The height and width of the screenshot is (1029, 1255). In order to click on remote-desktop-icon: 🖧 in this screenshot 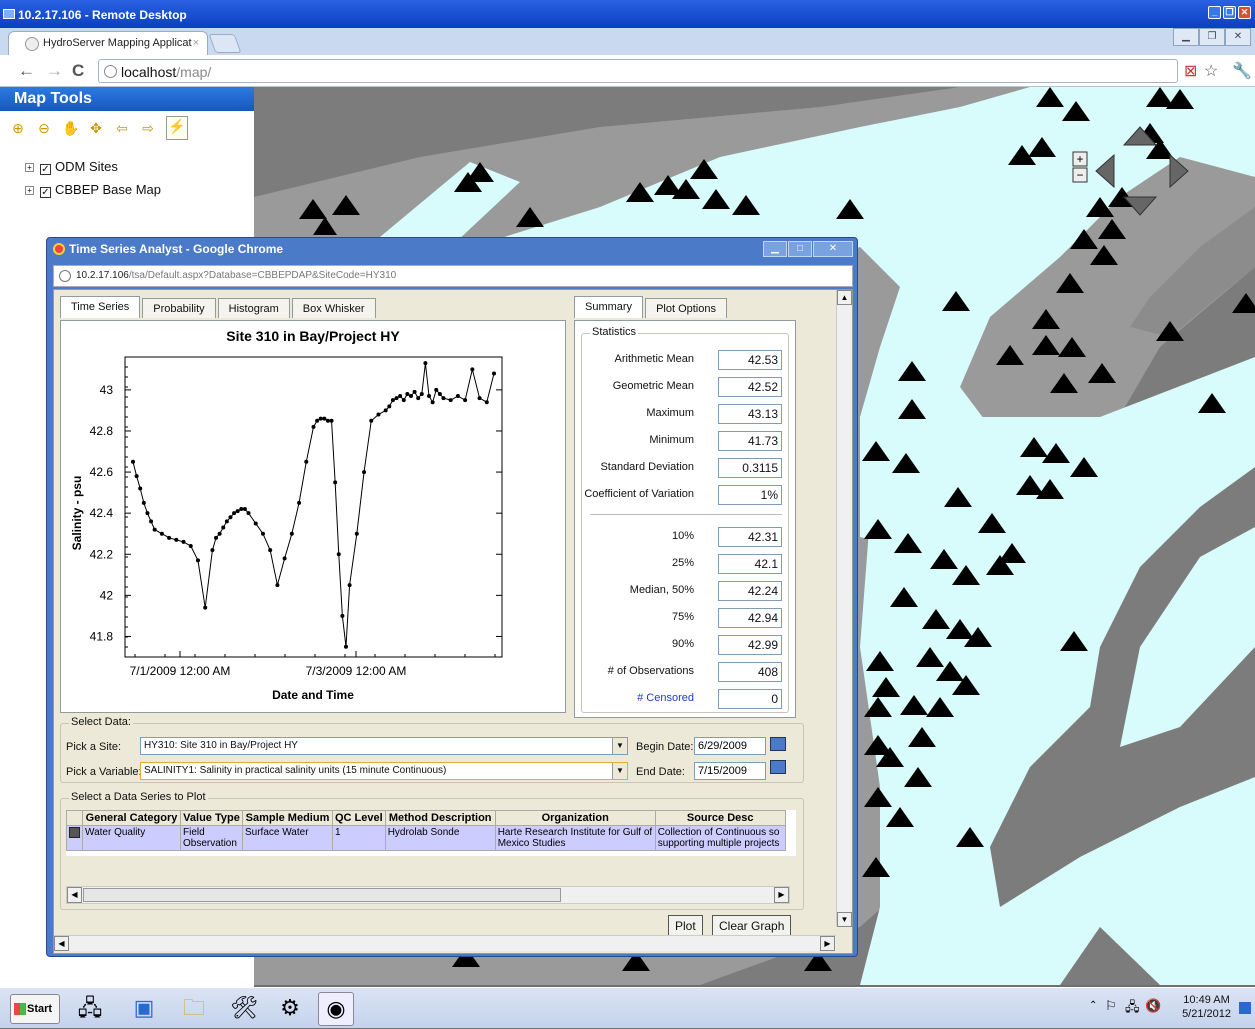, I will do `click(90, 1007)`.